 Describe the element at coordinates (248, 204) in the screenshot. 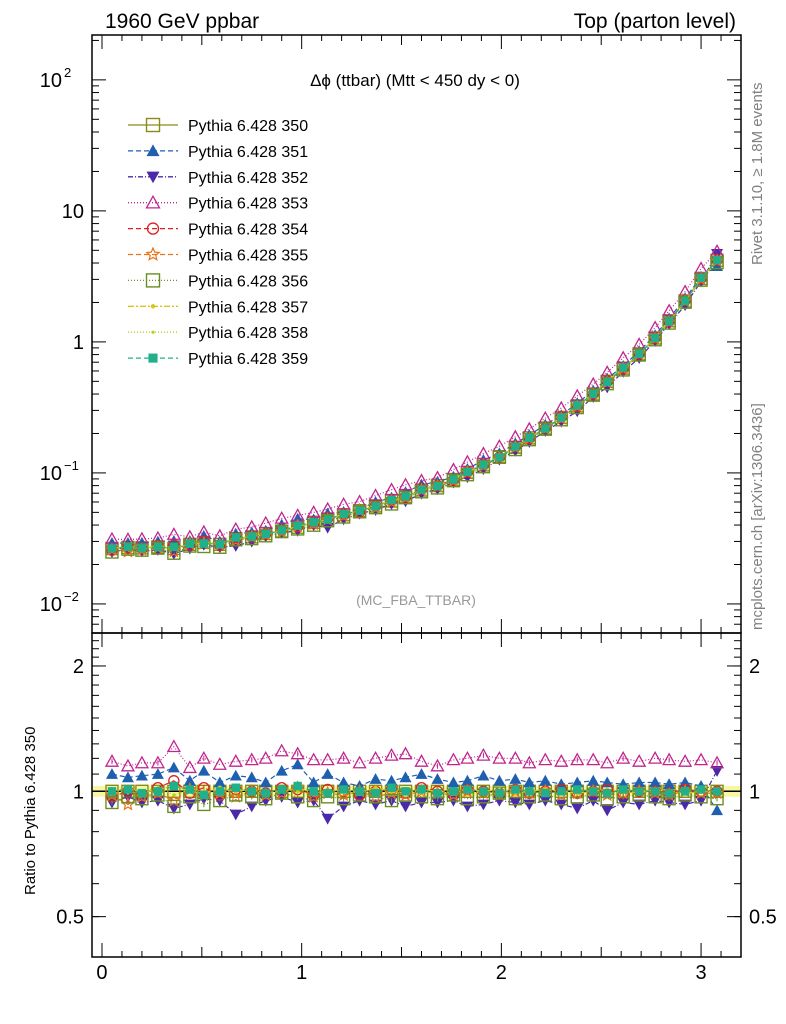

I see `legend-label: Pythia 6.428 353` at that location.